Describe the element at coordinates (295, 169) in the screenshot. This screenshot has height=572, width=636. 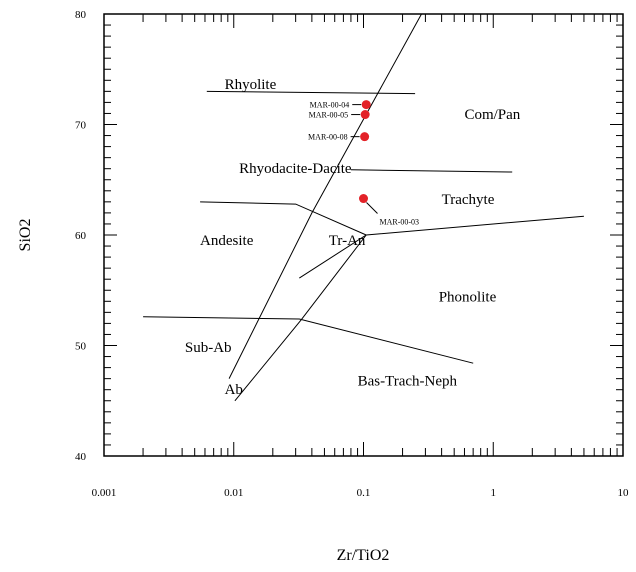
I see `field-label: Rhyodacite-Dacite` at that location.